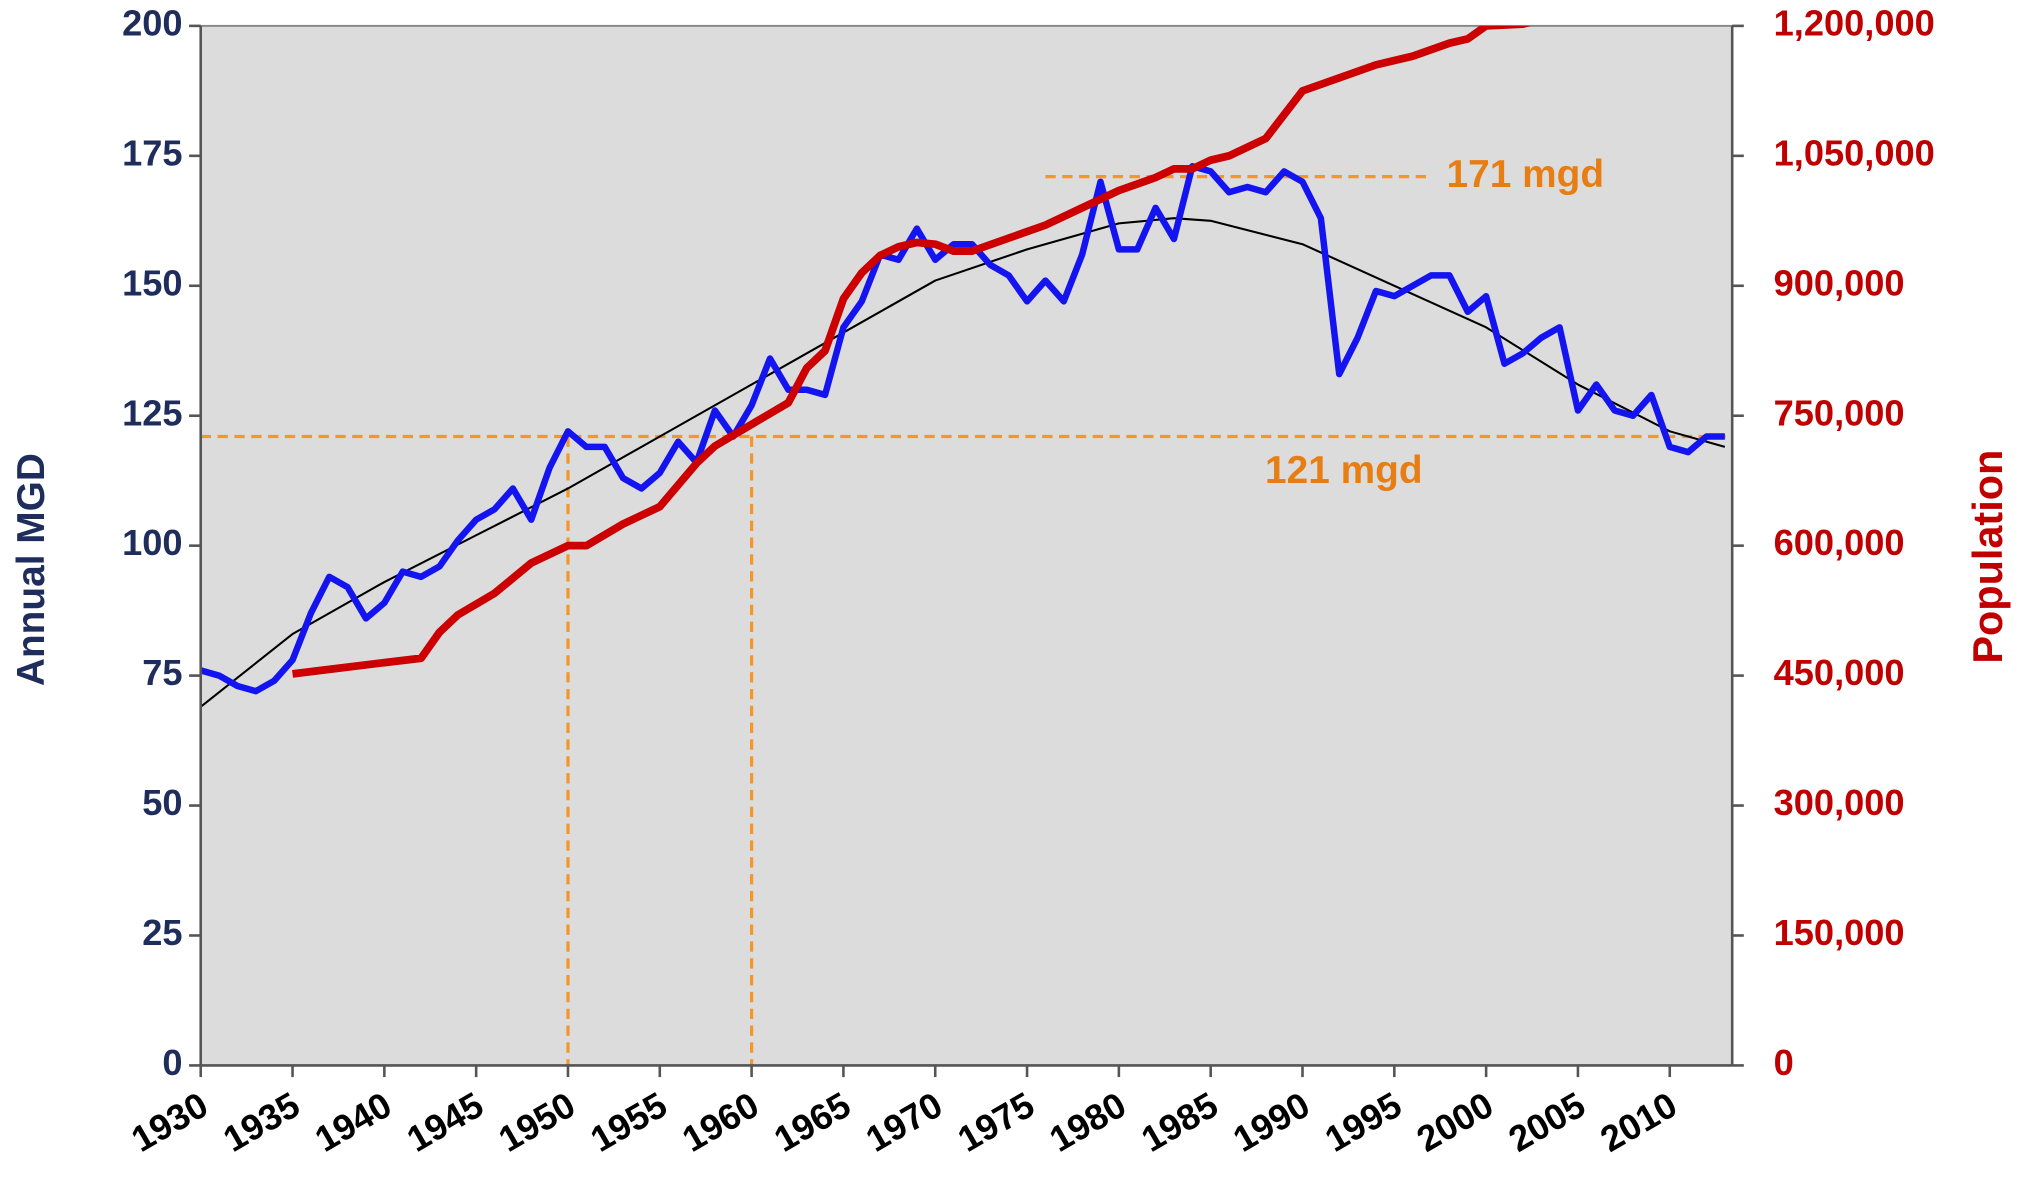  I want to click on y-axis-label: Annual MGD, so click(31, 569).